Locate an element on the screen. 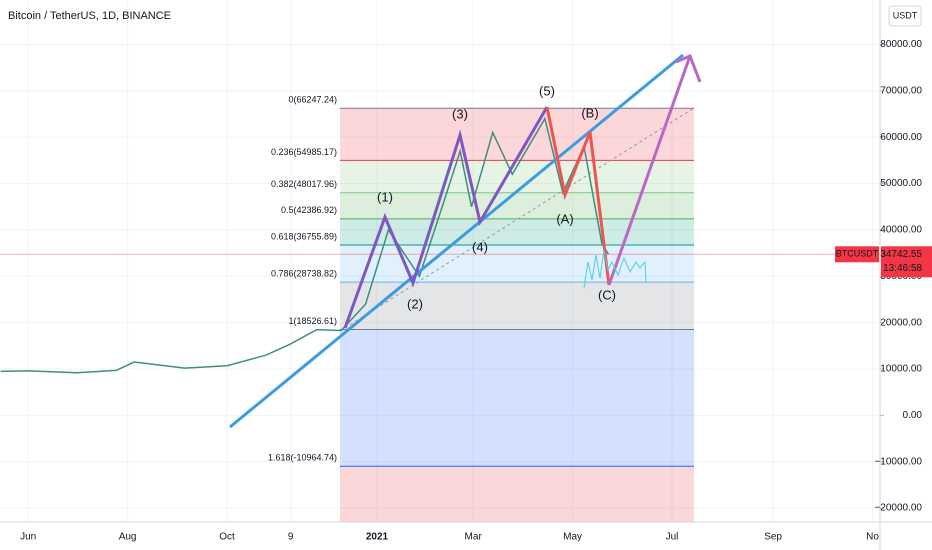 Image resolution: width=932 pixels, height=550 pixels. x-tick-label: Oct is located at coordinates (227, 537).